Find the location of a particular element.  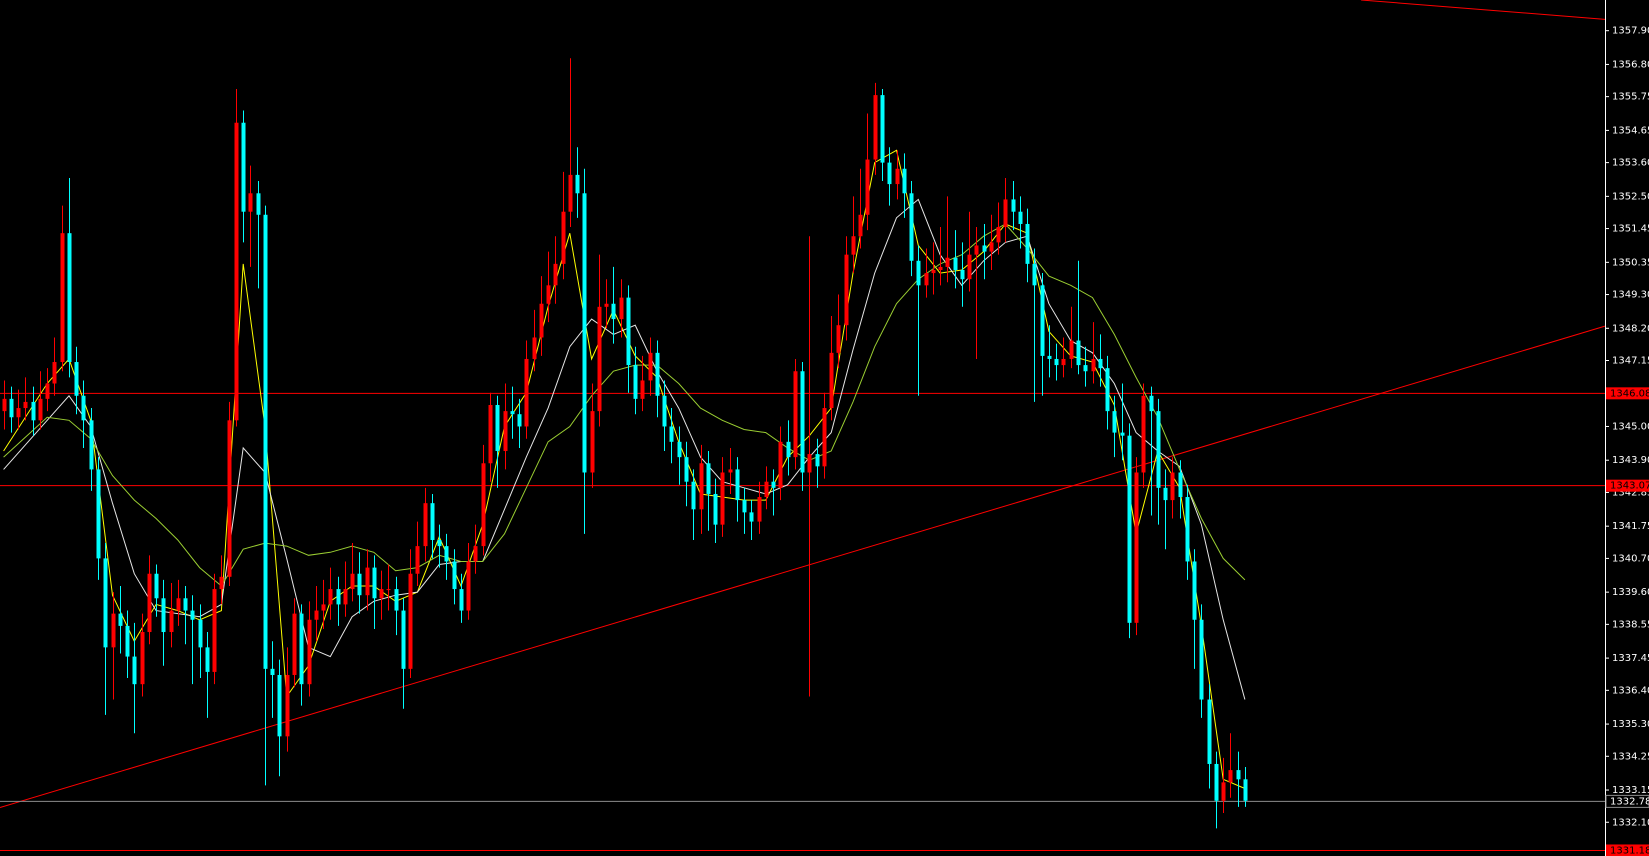

y-tick-label: 1353.60 is located at coordinates (1630, 163).